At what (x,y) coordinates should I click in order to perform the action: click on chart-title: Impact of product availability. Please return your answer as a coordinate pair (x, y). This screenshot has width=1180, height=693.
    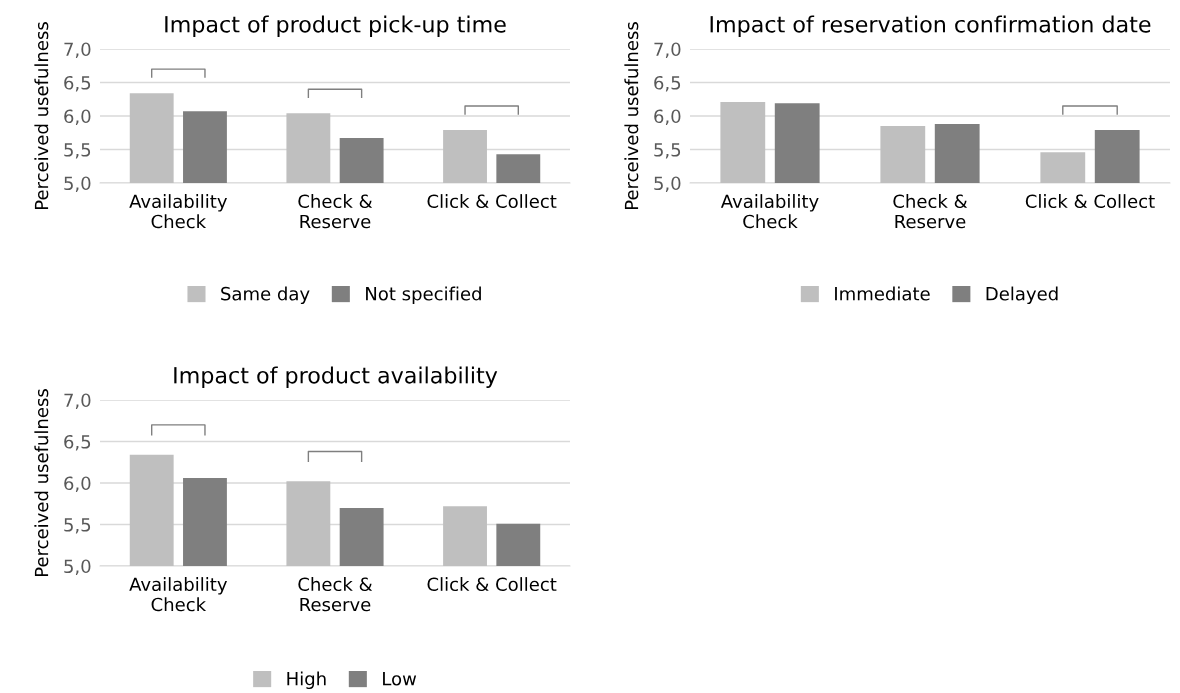
    Looking at the image, I should click on (336, 377).